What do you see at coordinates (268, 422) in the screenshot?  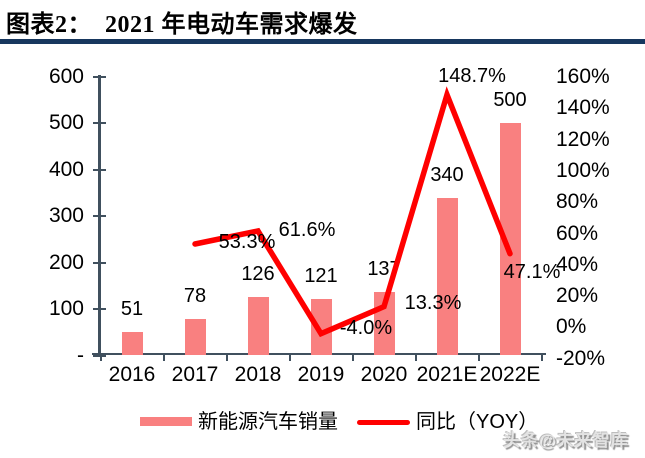 I see `legend-bar-label: 新能源汽车销量` at bounding box center [268, 422].